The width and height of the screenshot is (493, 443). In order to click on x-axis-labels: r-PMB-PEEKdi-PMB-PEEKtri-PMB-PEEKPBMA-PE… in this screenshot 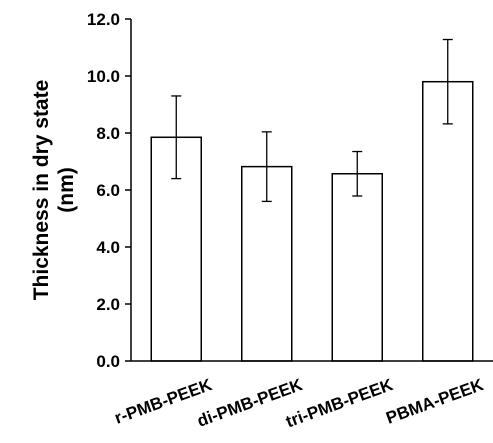, I will do `click(299, 403)`.